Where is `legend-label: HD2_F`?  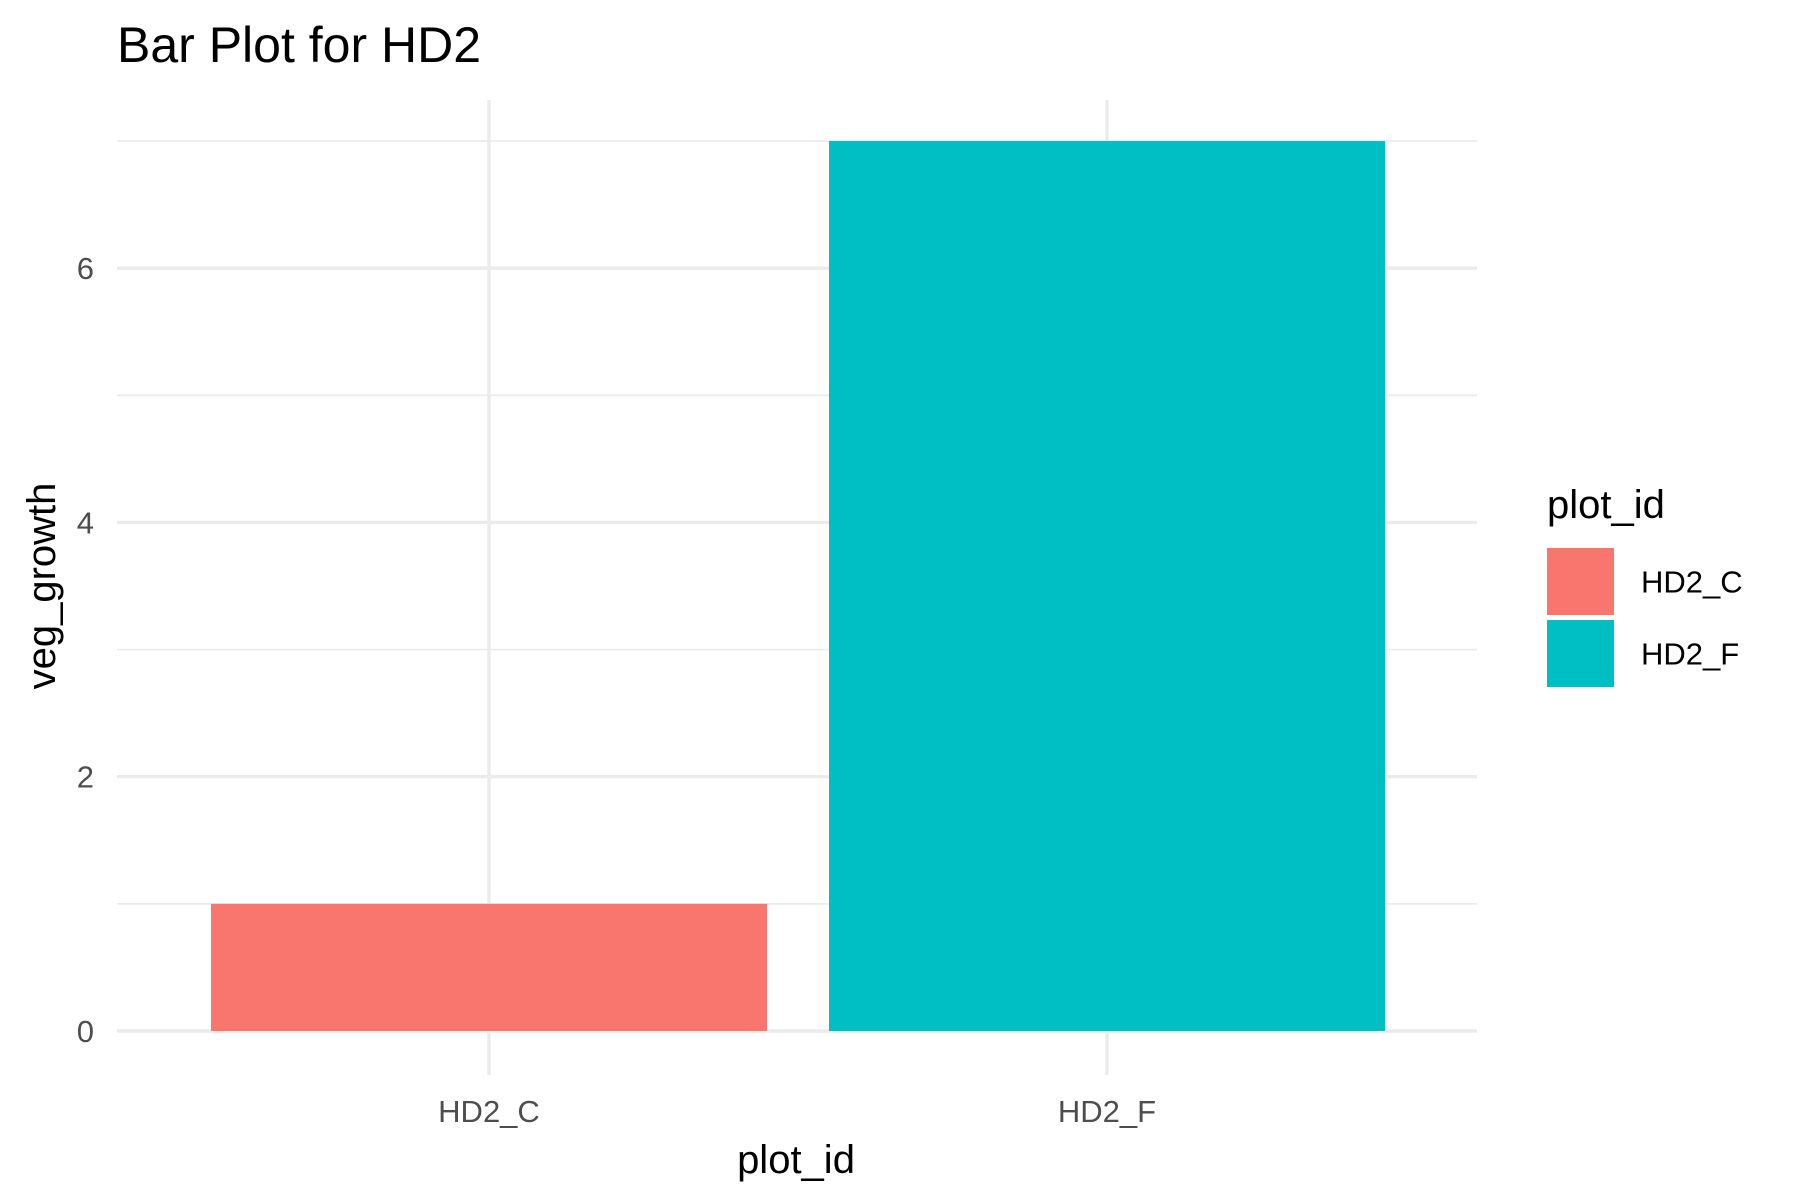 legend-label: HD2_F is located at coordinates (1690, 654).